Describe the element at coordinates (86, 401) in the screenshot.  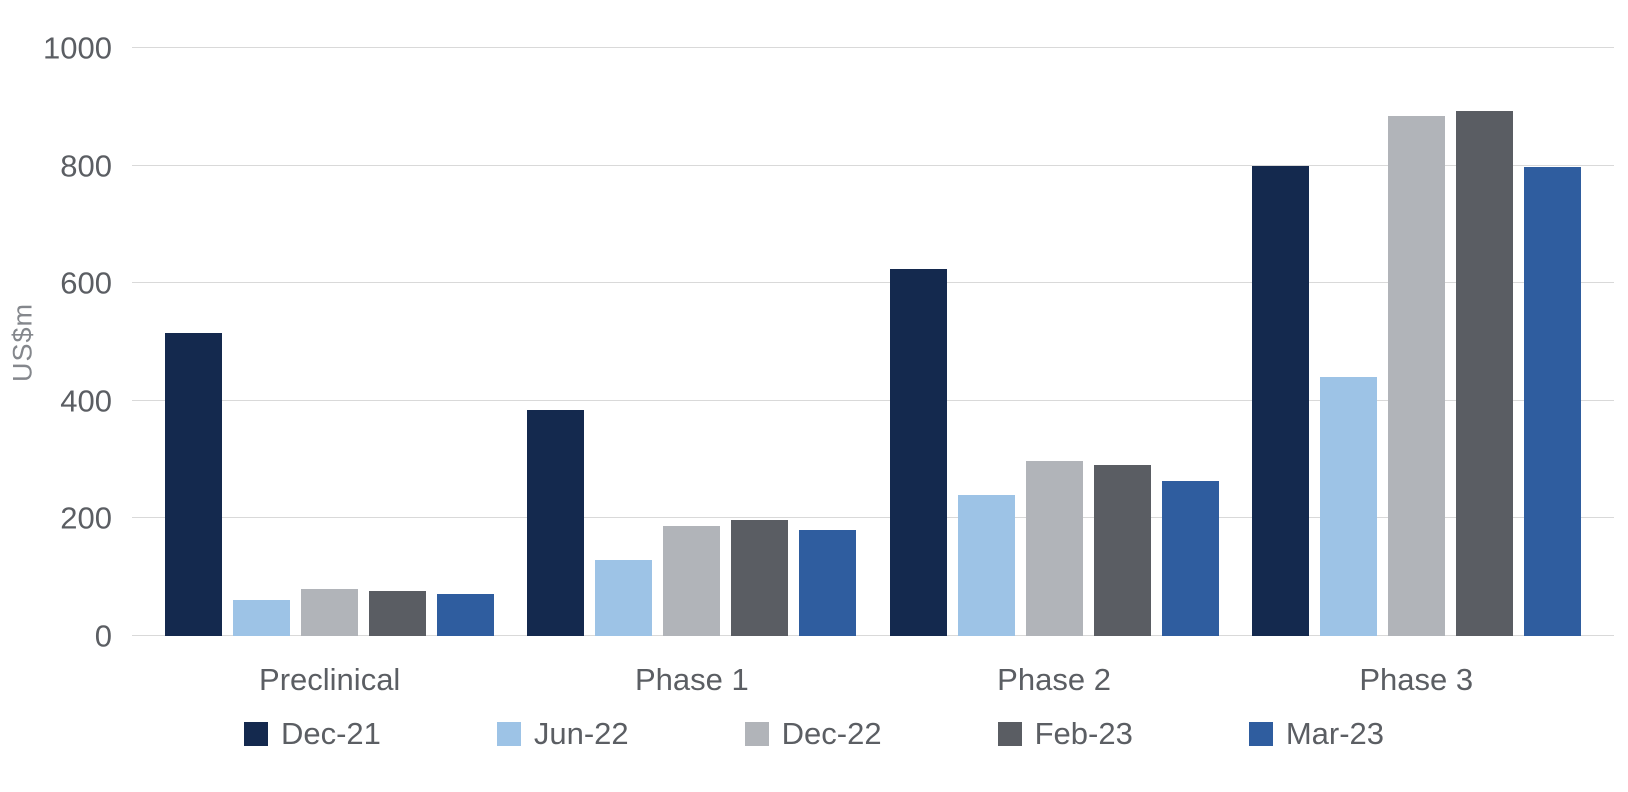
I see `y-tick-label: 400` at that location.